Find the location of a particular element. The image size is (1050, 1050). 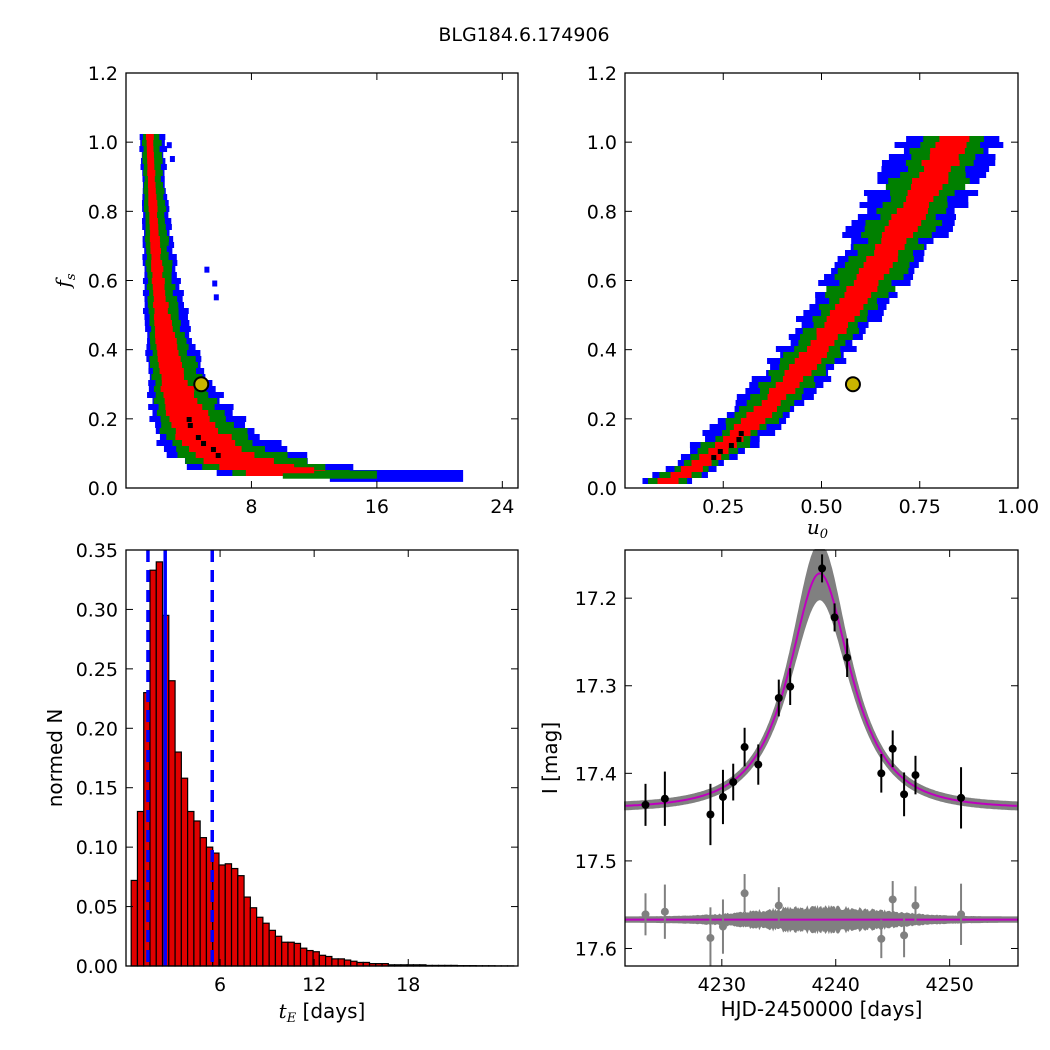

density-tail is located at coordinates (329, 474).